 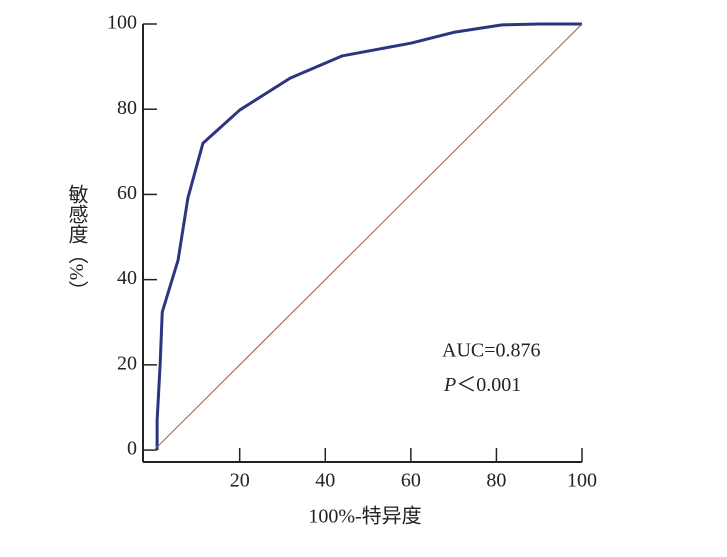 What do you see at coordinates (127, 278) in the screenshot?
I see `y-tick-label: 40` at bounding box center [127, 278].